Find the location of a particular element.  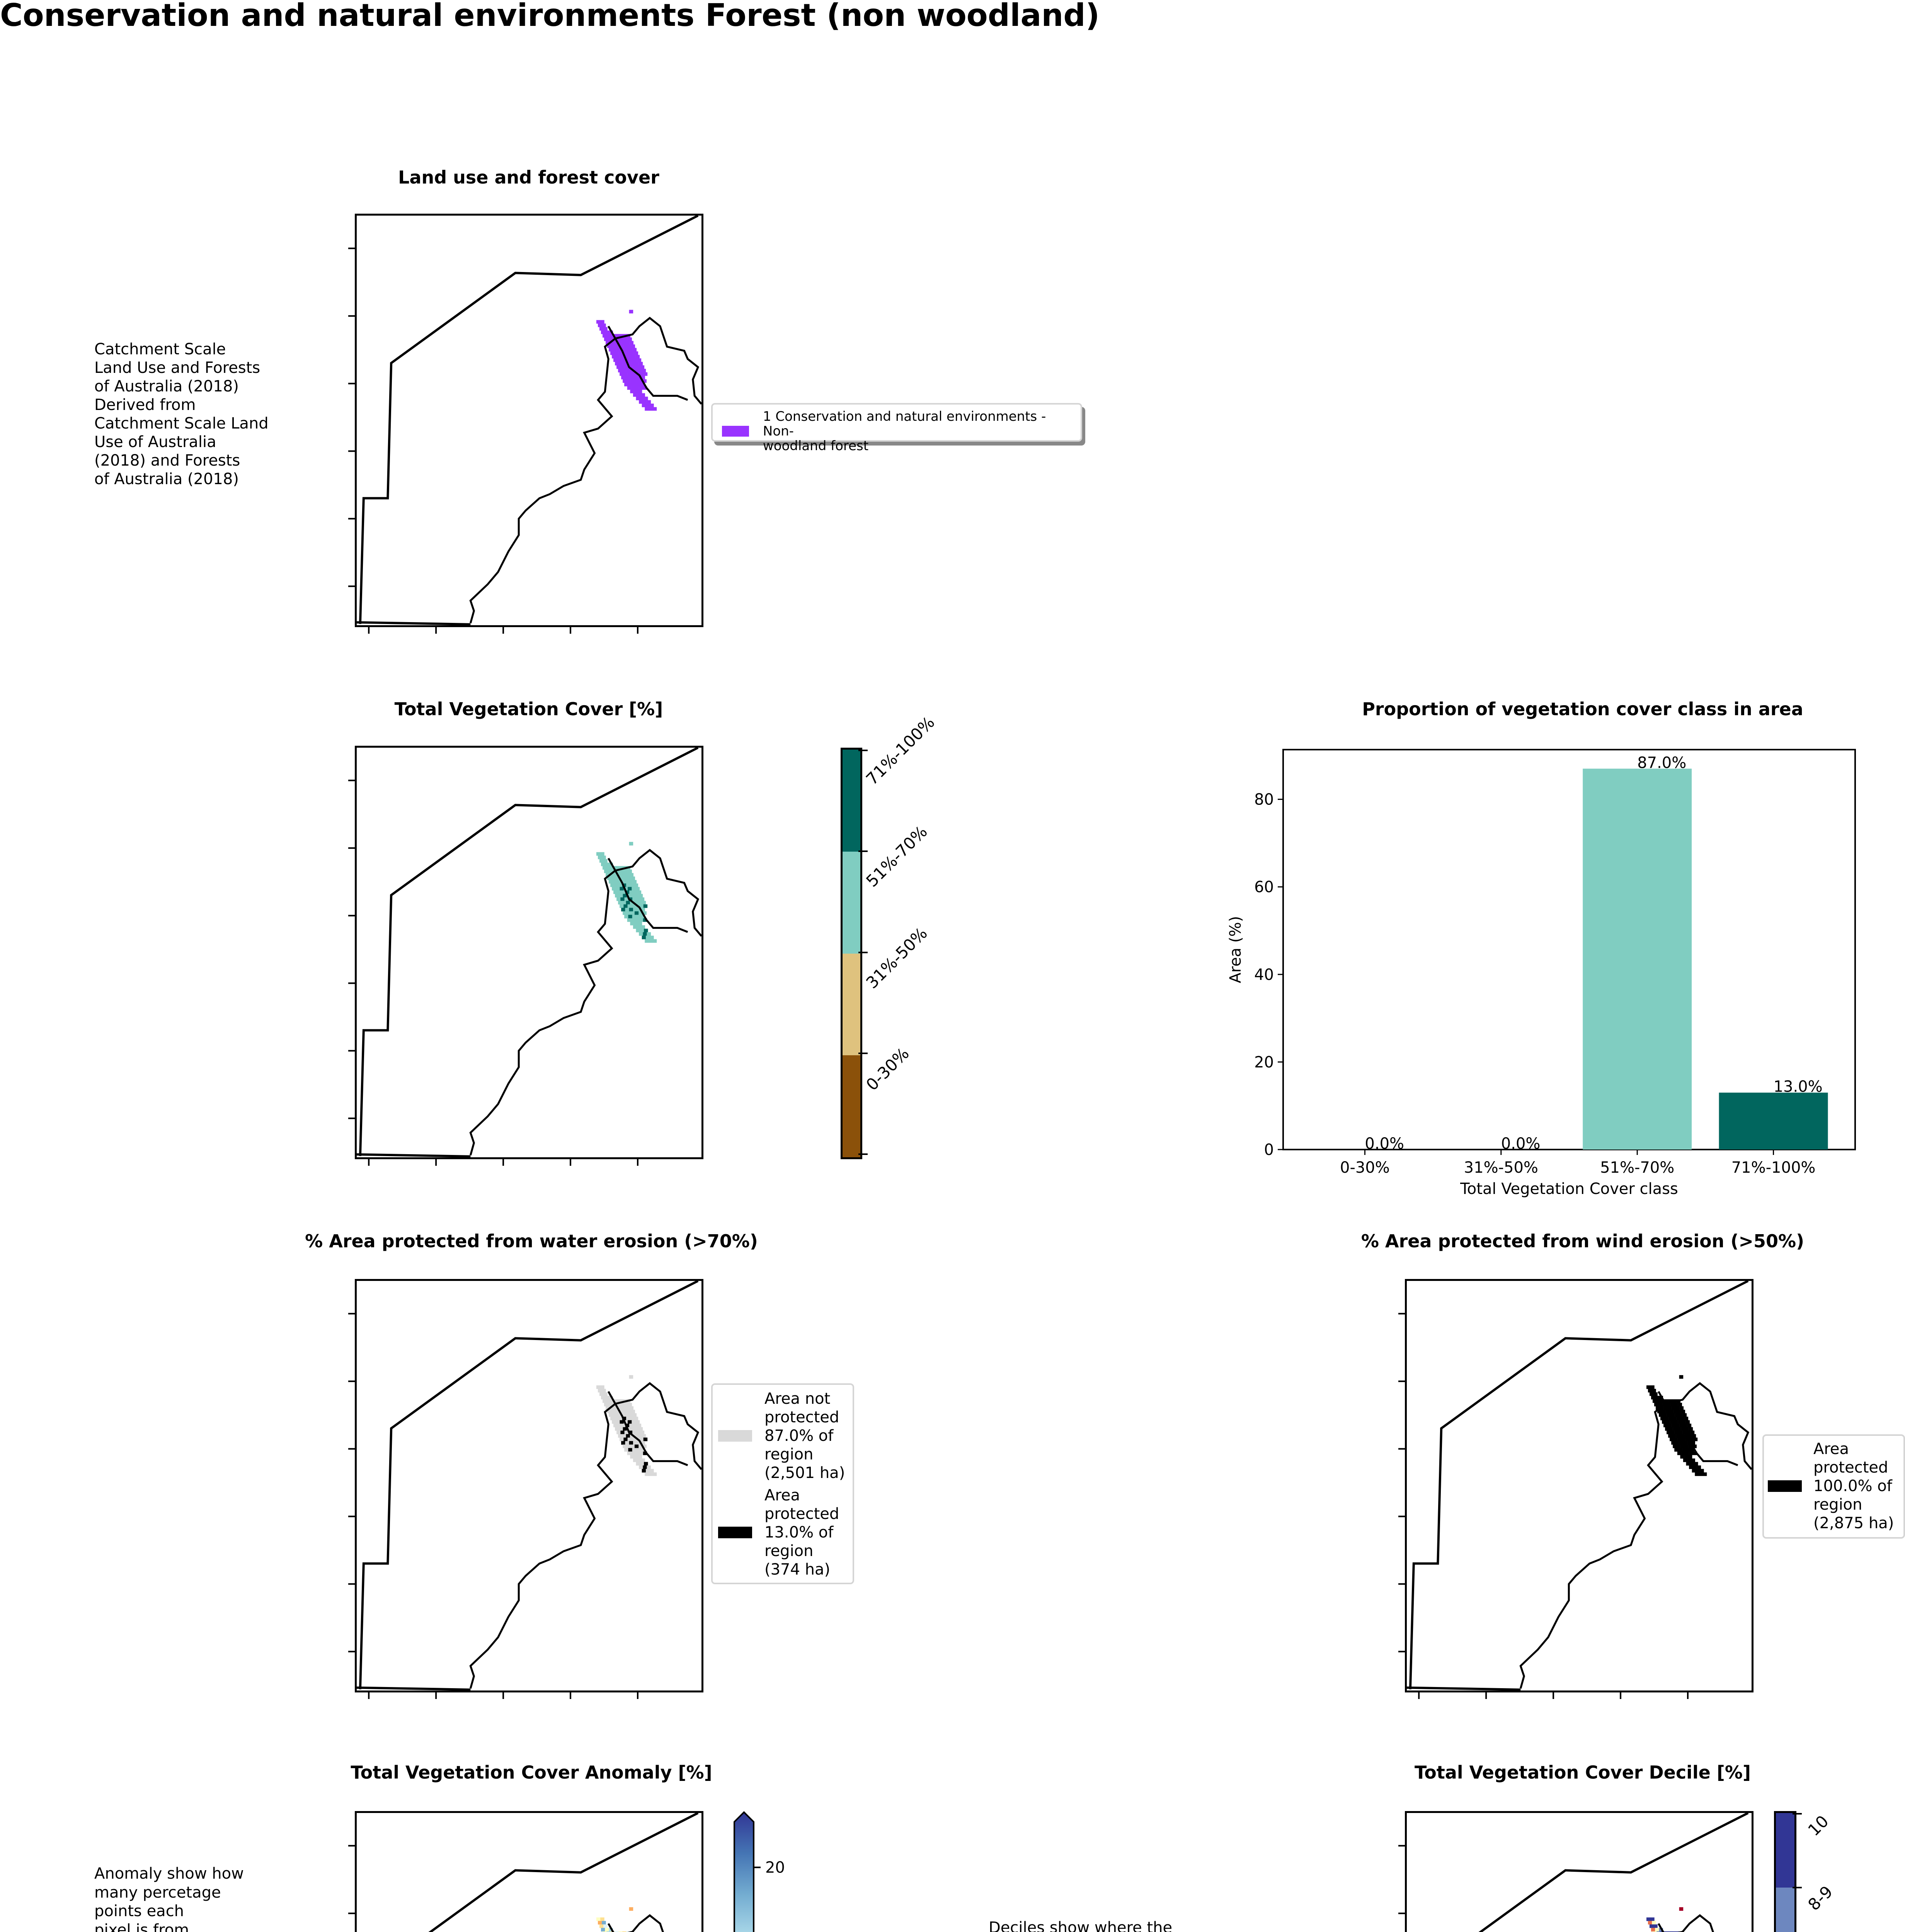

bar is located at coordinates (1637, 960).